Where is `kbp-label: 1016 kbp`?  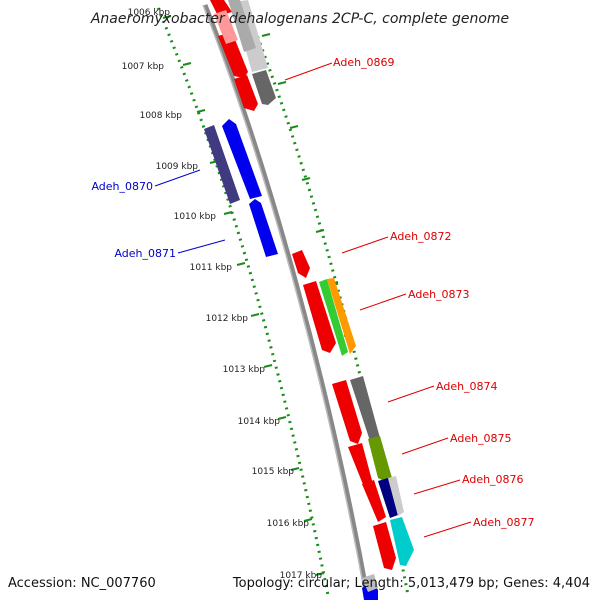
kbp-label: 1016 kbp is located at coordinates (288, 524).